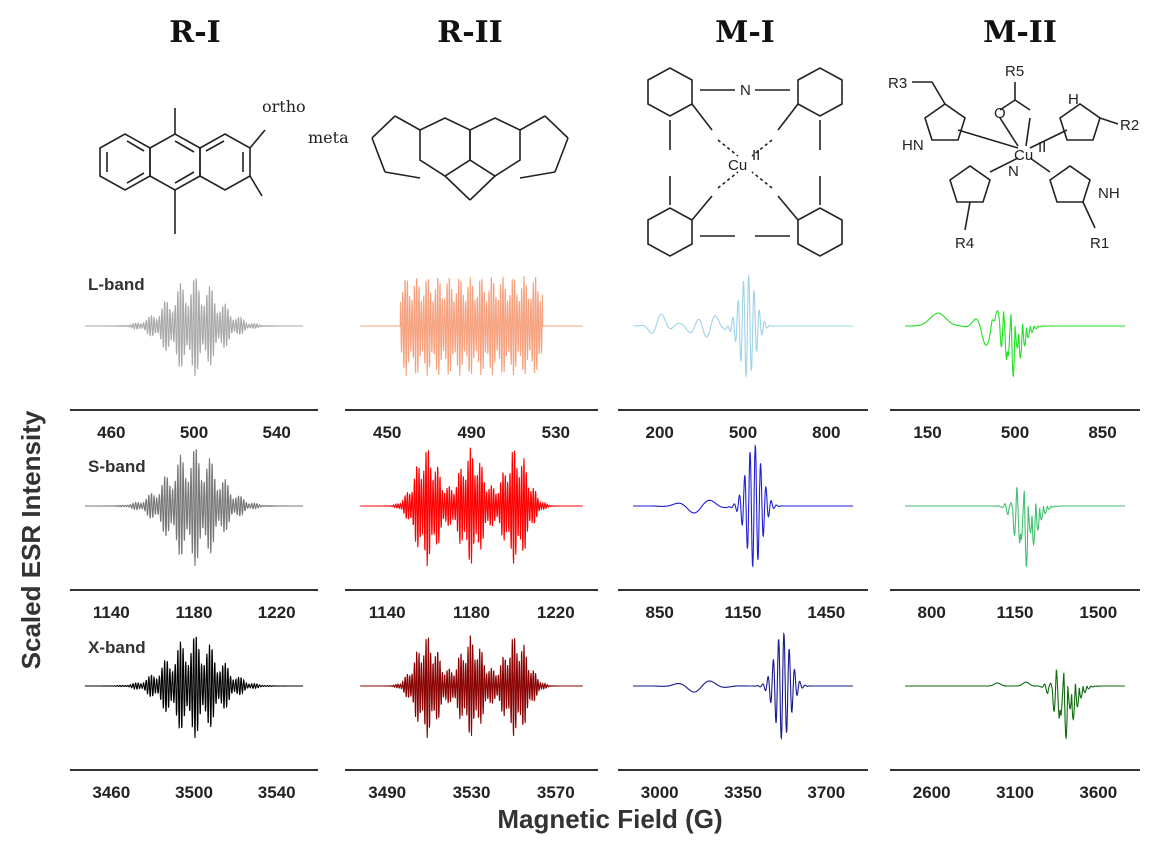  I want to click on annotation-h: H, so click(1073, 99).